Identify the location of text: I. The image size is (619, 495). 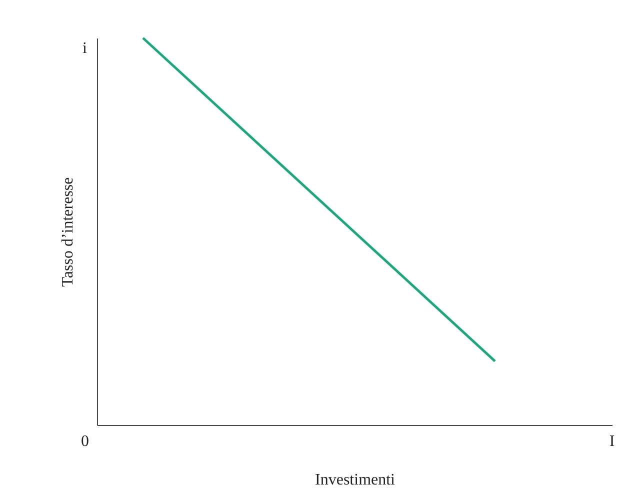
(612, 441).